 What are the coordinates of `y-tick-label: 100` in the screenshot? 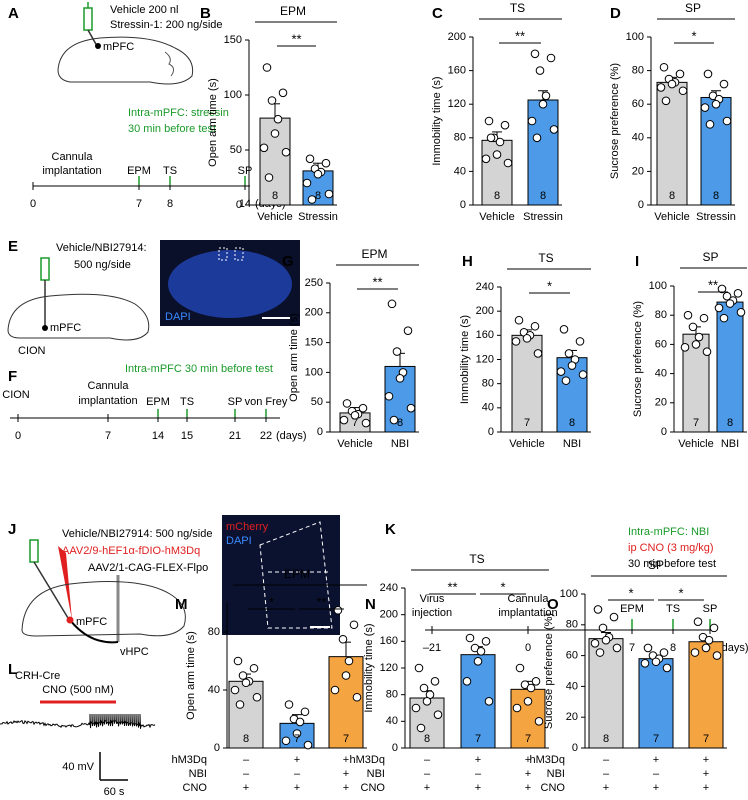 It's located at (233, 95).